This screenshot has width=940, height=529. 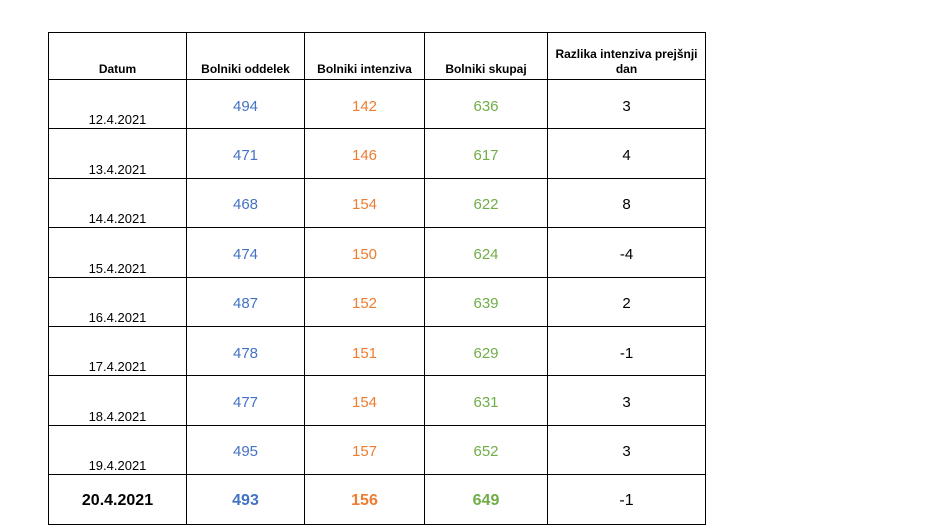 I want to click on date-cell: 16.4.2021, so click(x=117, y=301).